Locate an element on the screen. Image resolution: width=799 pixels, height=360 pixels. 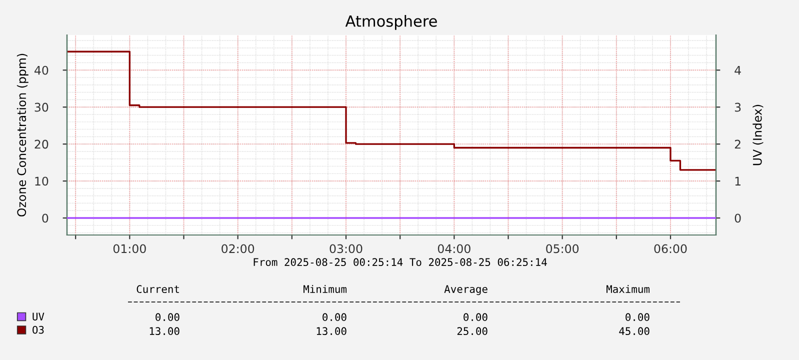
y-tick-label: 0 is located at coordinates (45, 218).